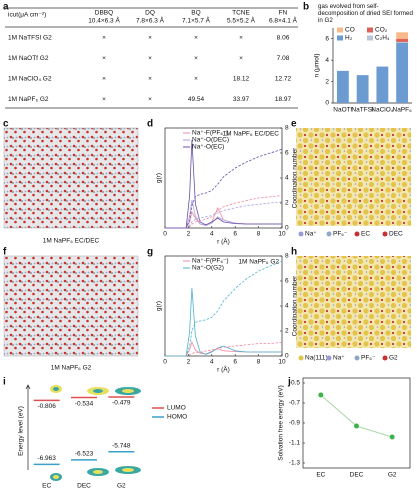 This screenshot has height=500, width=417. What do you see at coordinates (84, 454) in the screenshot?
I see `value-label: -6.523` at bounding box center [84, 454].